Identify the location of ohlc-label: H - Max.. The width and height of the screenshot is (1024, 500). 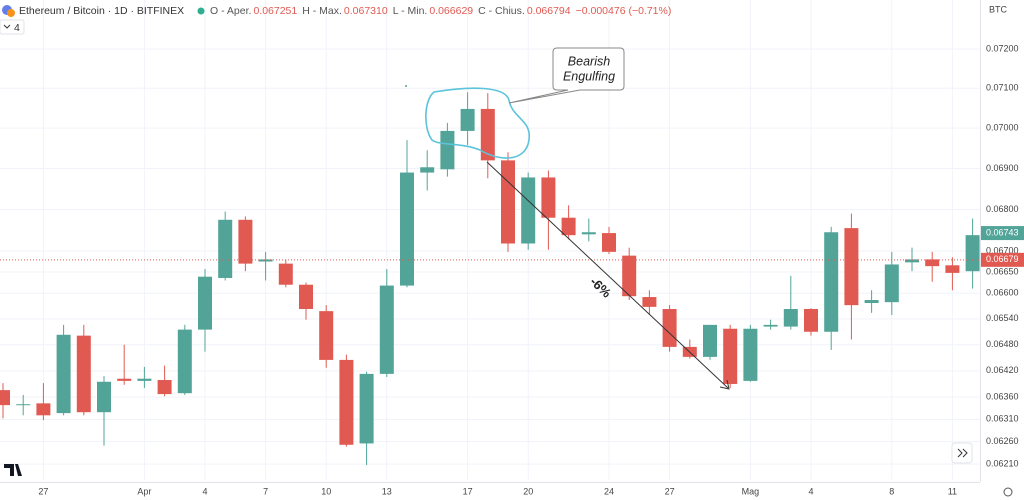
(322, 11).